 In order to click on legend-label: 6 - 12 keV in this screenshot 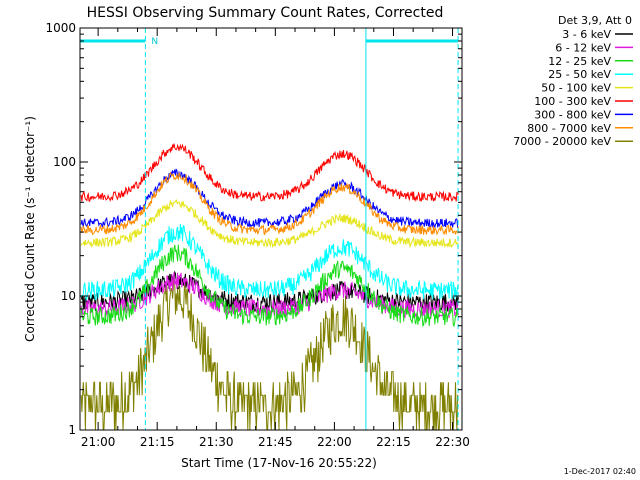, I will do `click(583, 47)`.